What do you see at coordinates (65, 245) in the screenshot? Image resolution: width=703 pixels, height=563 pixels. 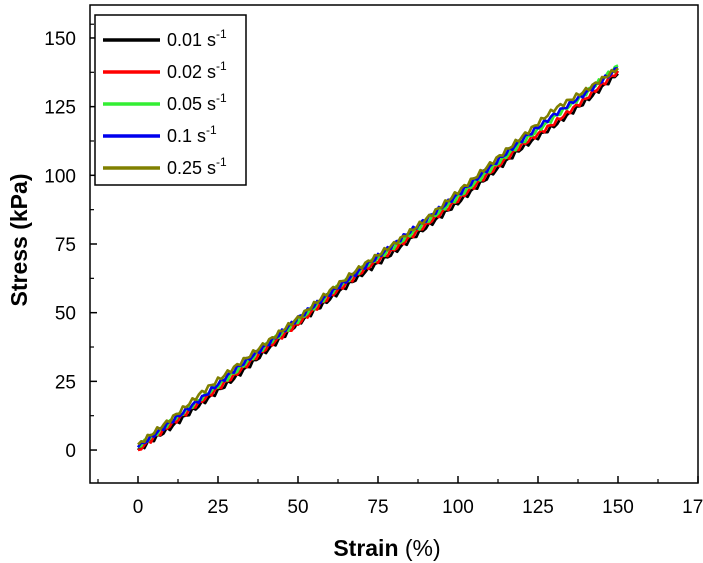 I see `y-tick-label: 75` at bounding box center [65, 245].